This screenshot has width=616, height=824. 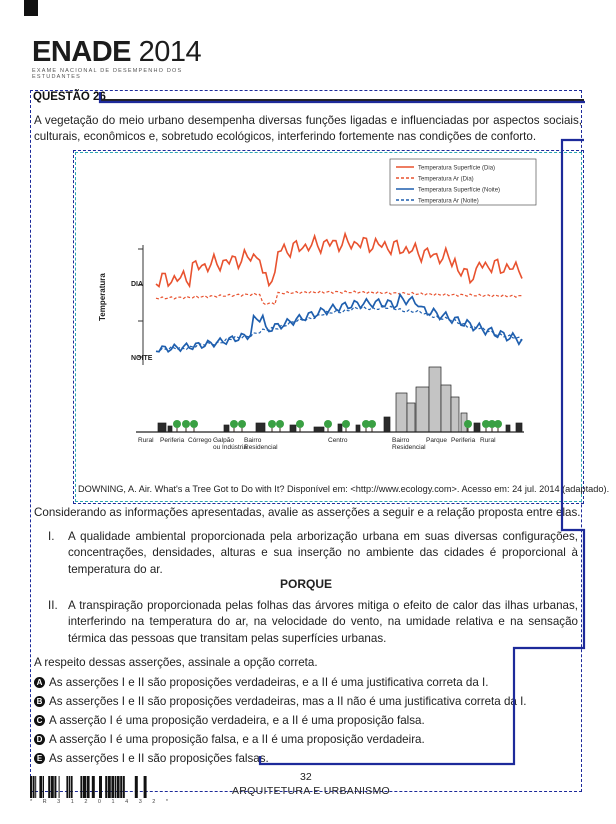 What do you see at coordinates (488, 440) in the screenshot?
I see `zone-label-9: Rural` at bounding box center [488, 440].